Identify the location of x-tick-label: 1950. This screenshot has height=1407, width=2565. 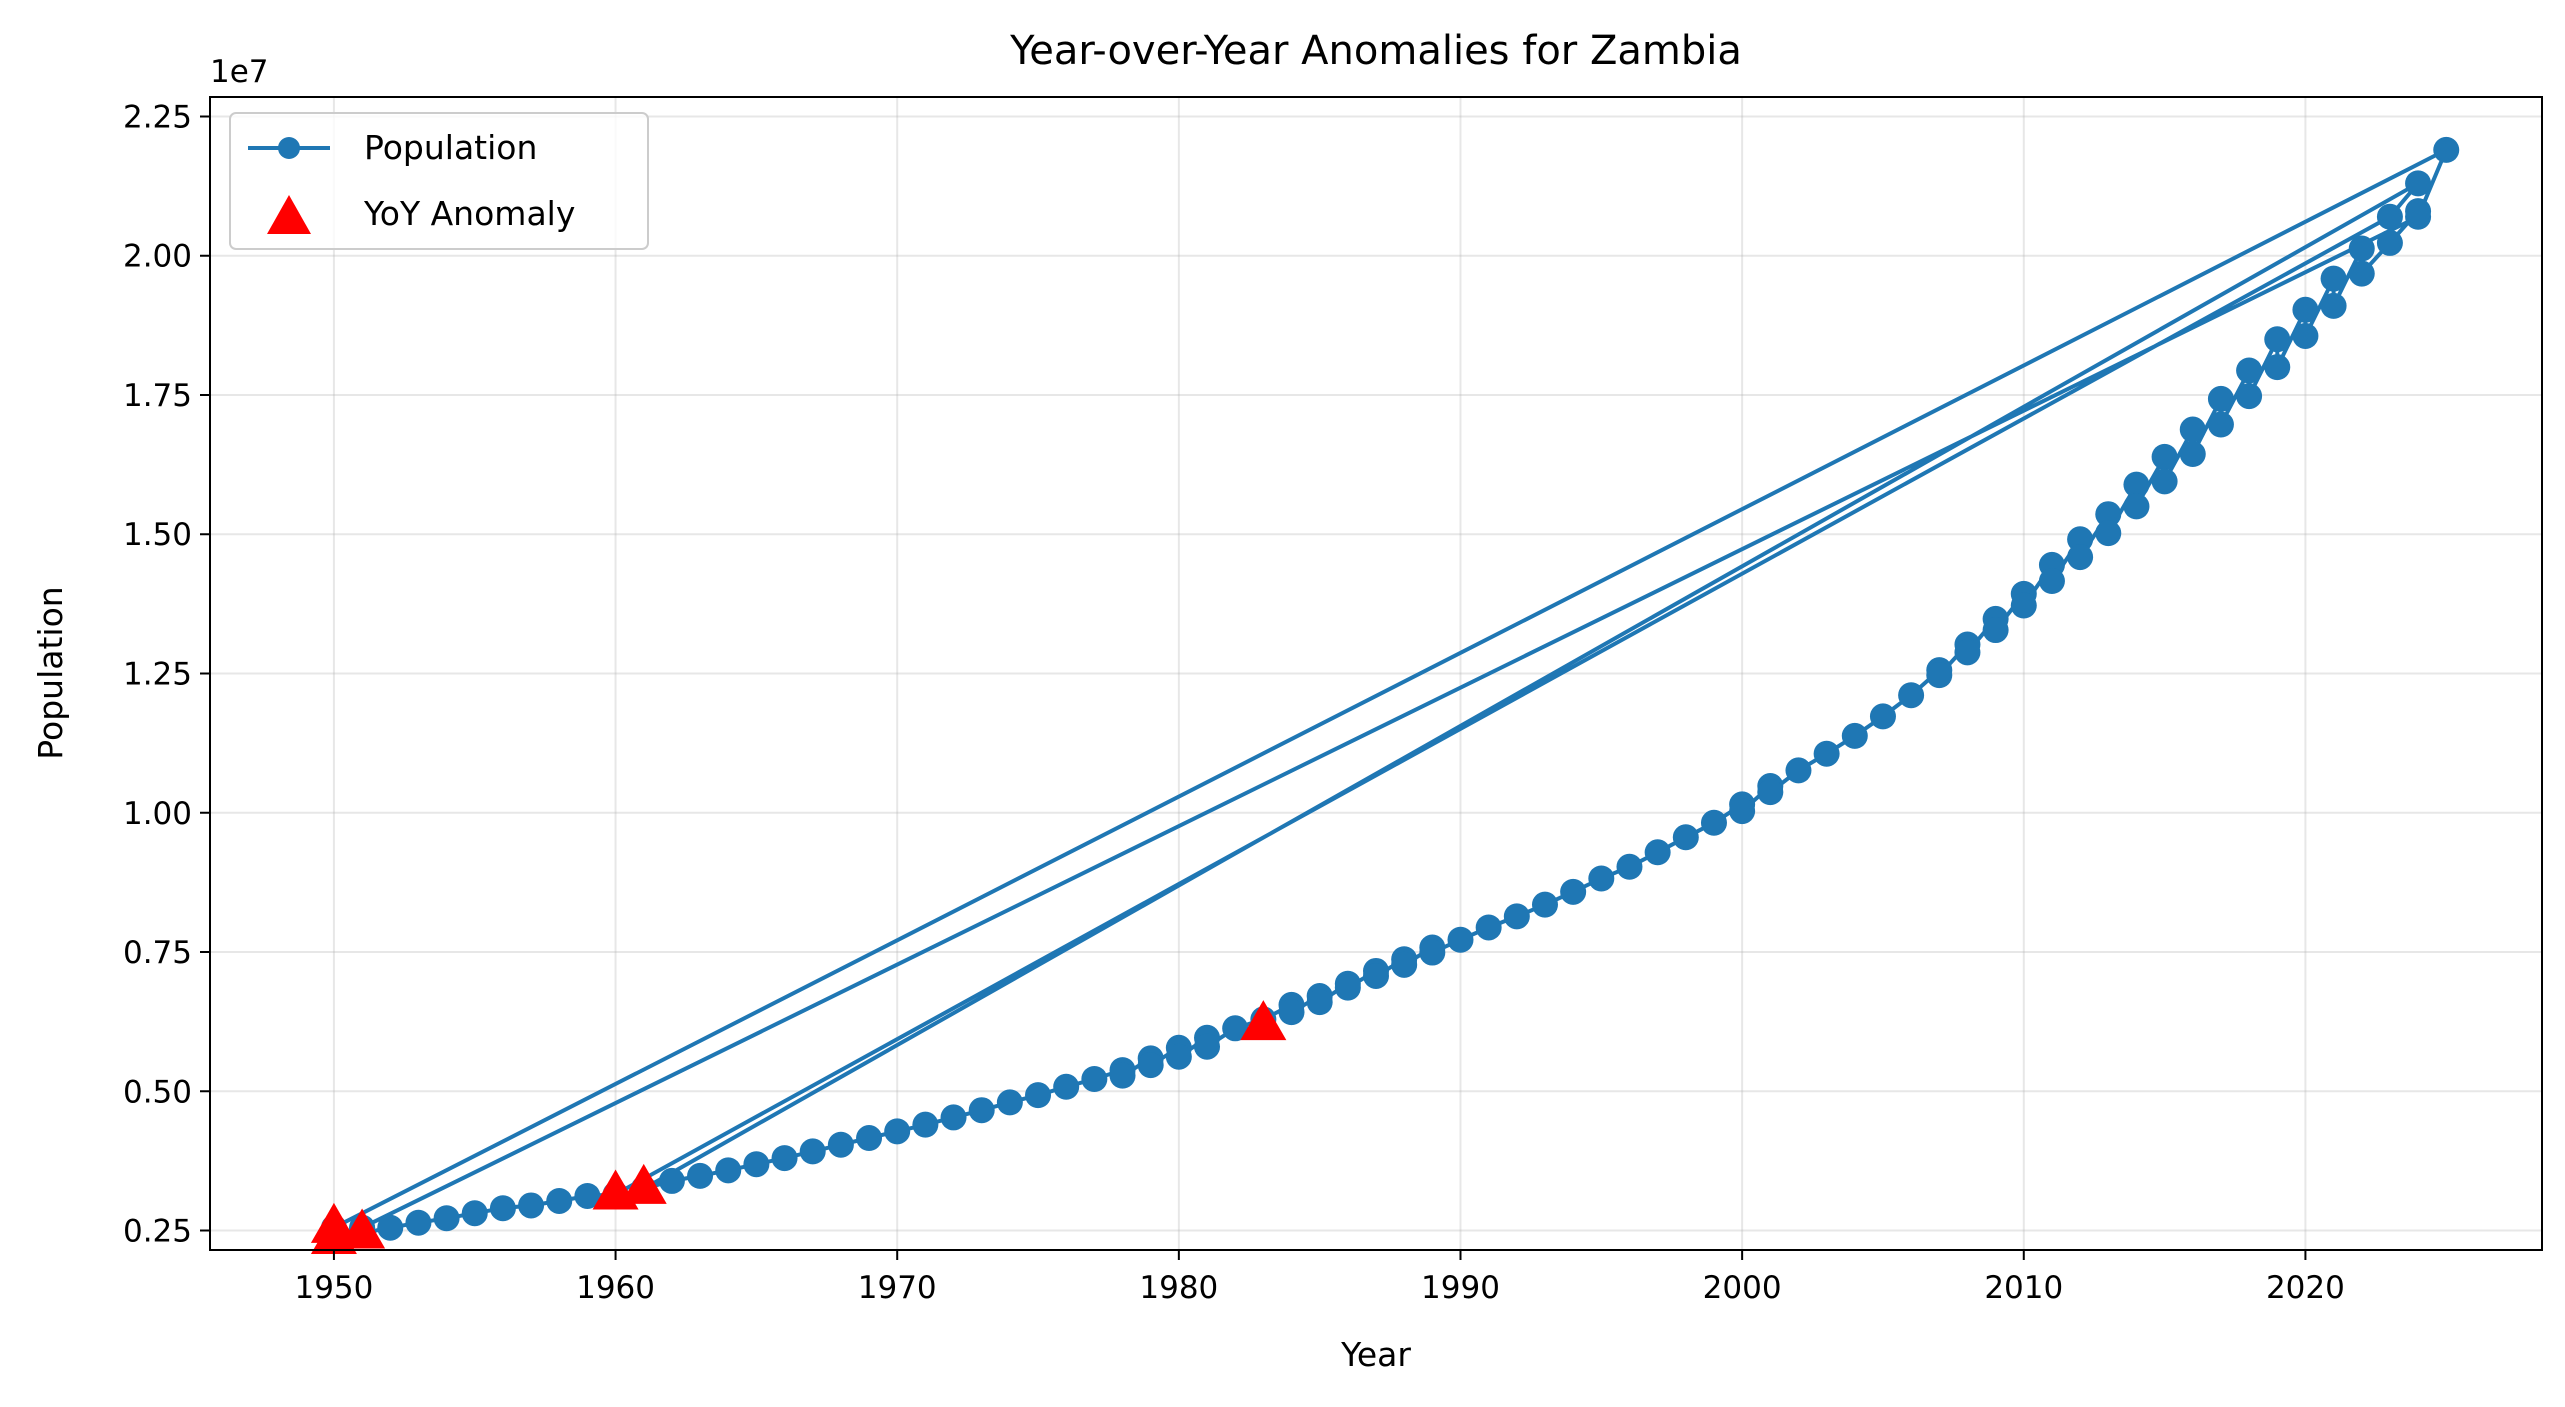
(333, 1288).